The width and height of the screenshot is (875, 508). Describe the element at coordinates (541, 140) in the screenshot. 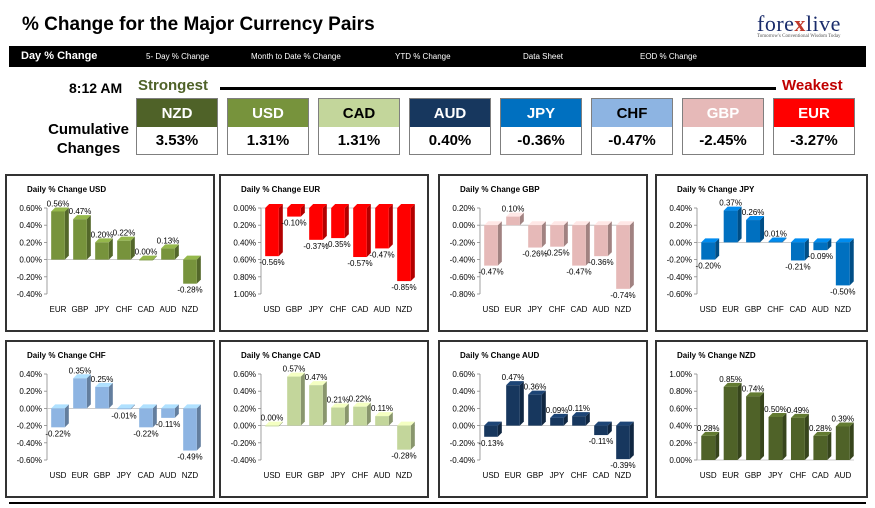

I see `currency-cumulative-value: -0.36%` at that location.